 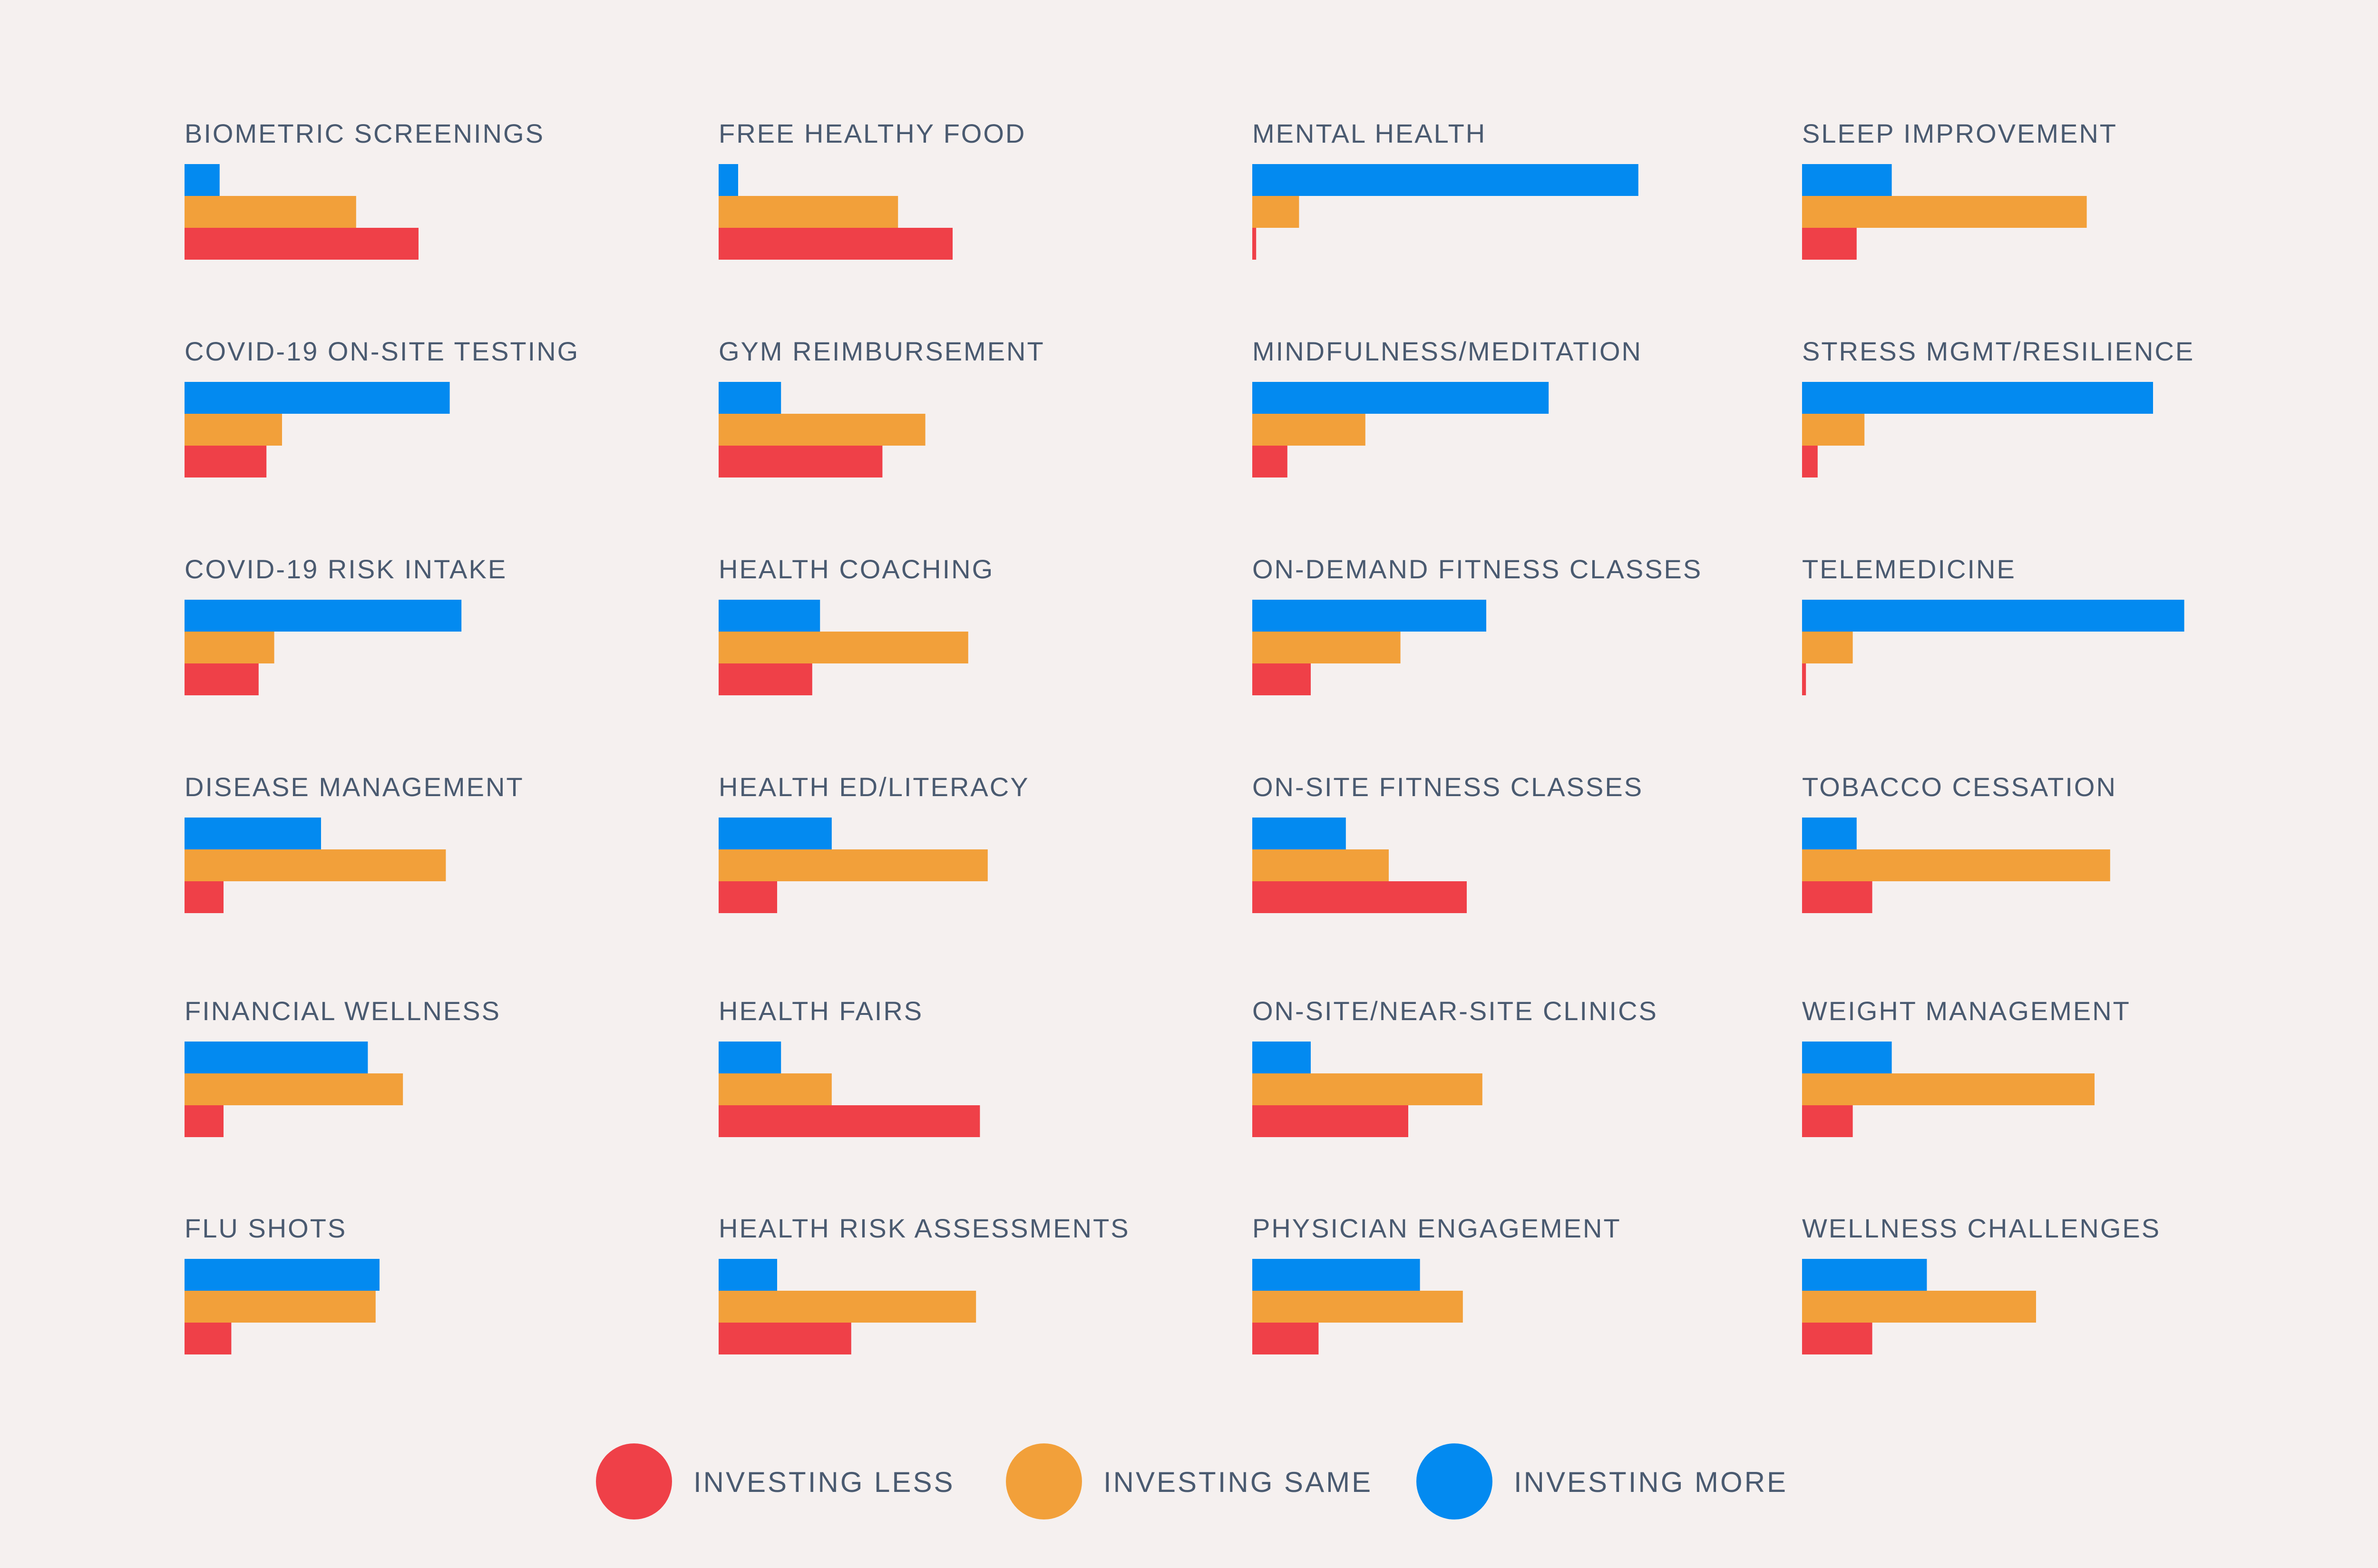 I want to click on panel-title: SLEEP IMPROVEMENT, so click(x=1959, y=133).